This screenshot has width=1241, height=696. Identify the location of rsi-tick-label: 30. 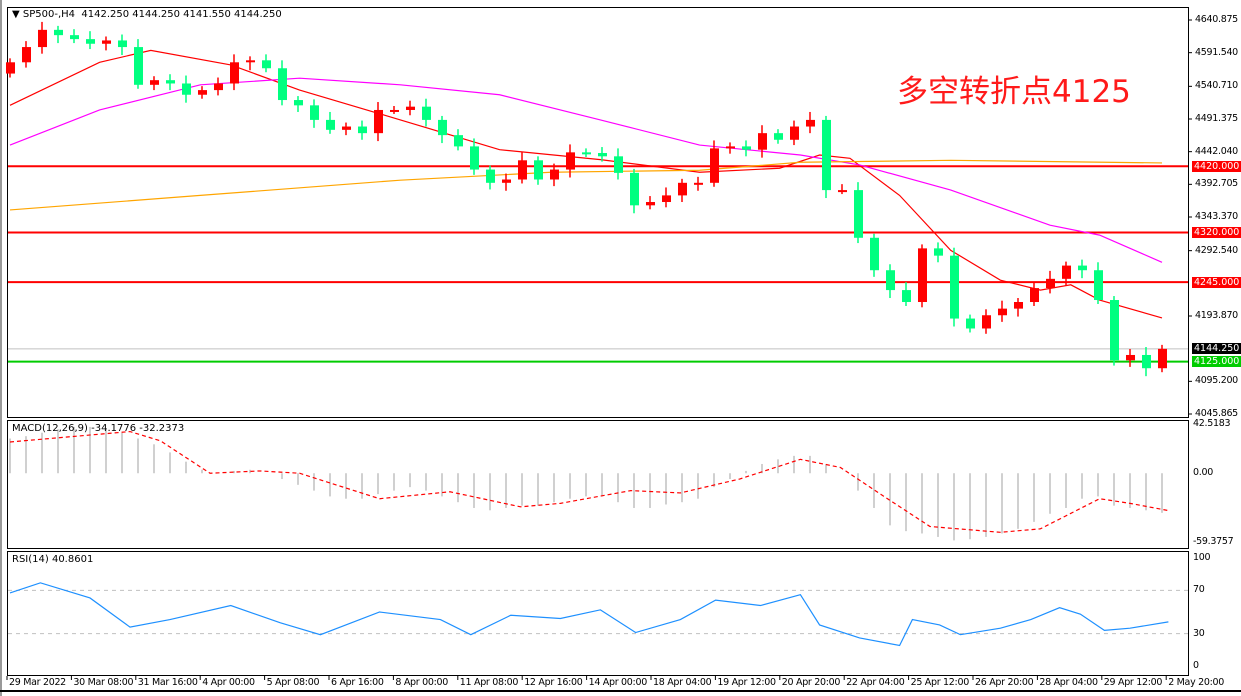
(1199, 633).